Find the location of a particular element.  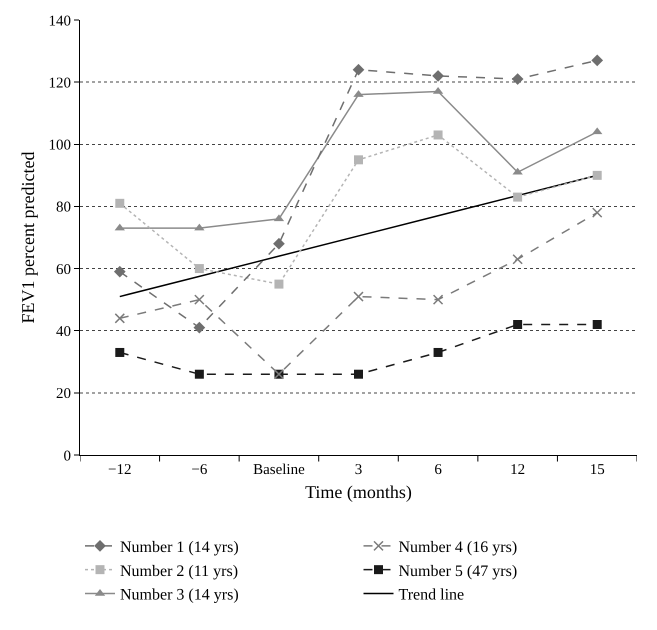

y-tick-label: 60 is located at coordinates (63, 270).